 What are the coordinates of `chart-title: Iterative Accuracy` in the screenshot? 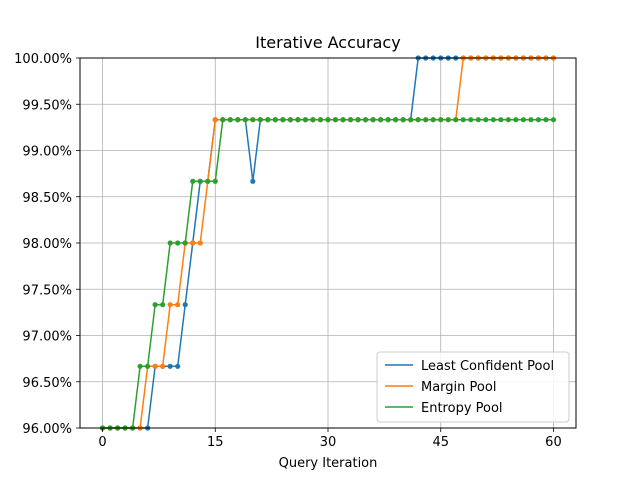 It's located at (327, 42).